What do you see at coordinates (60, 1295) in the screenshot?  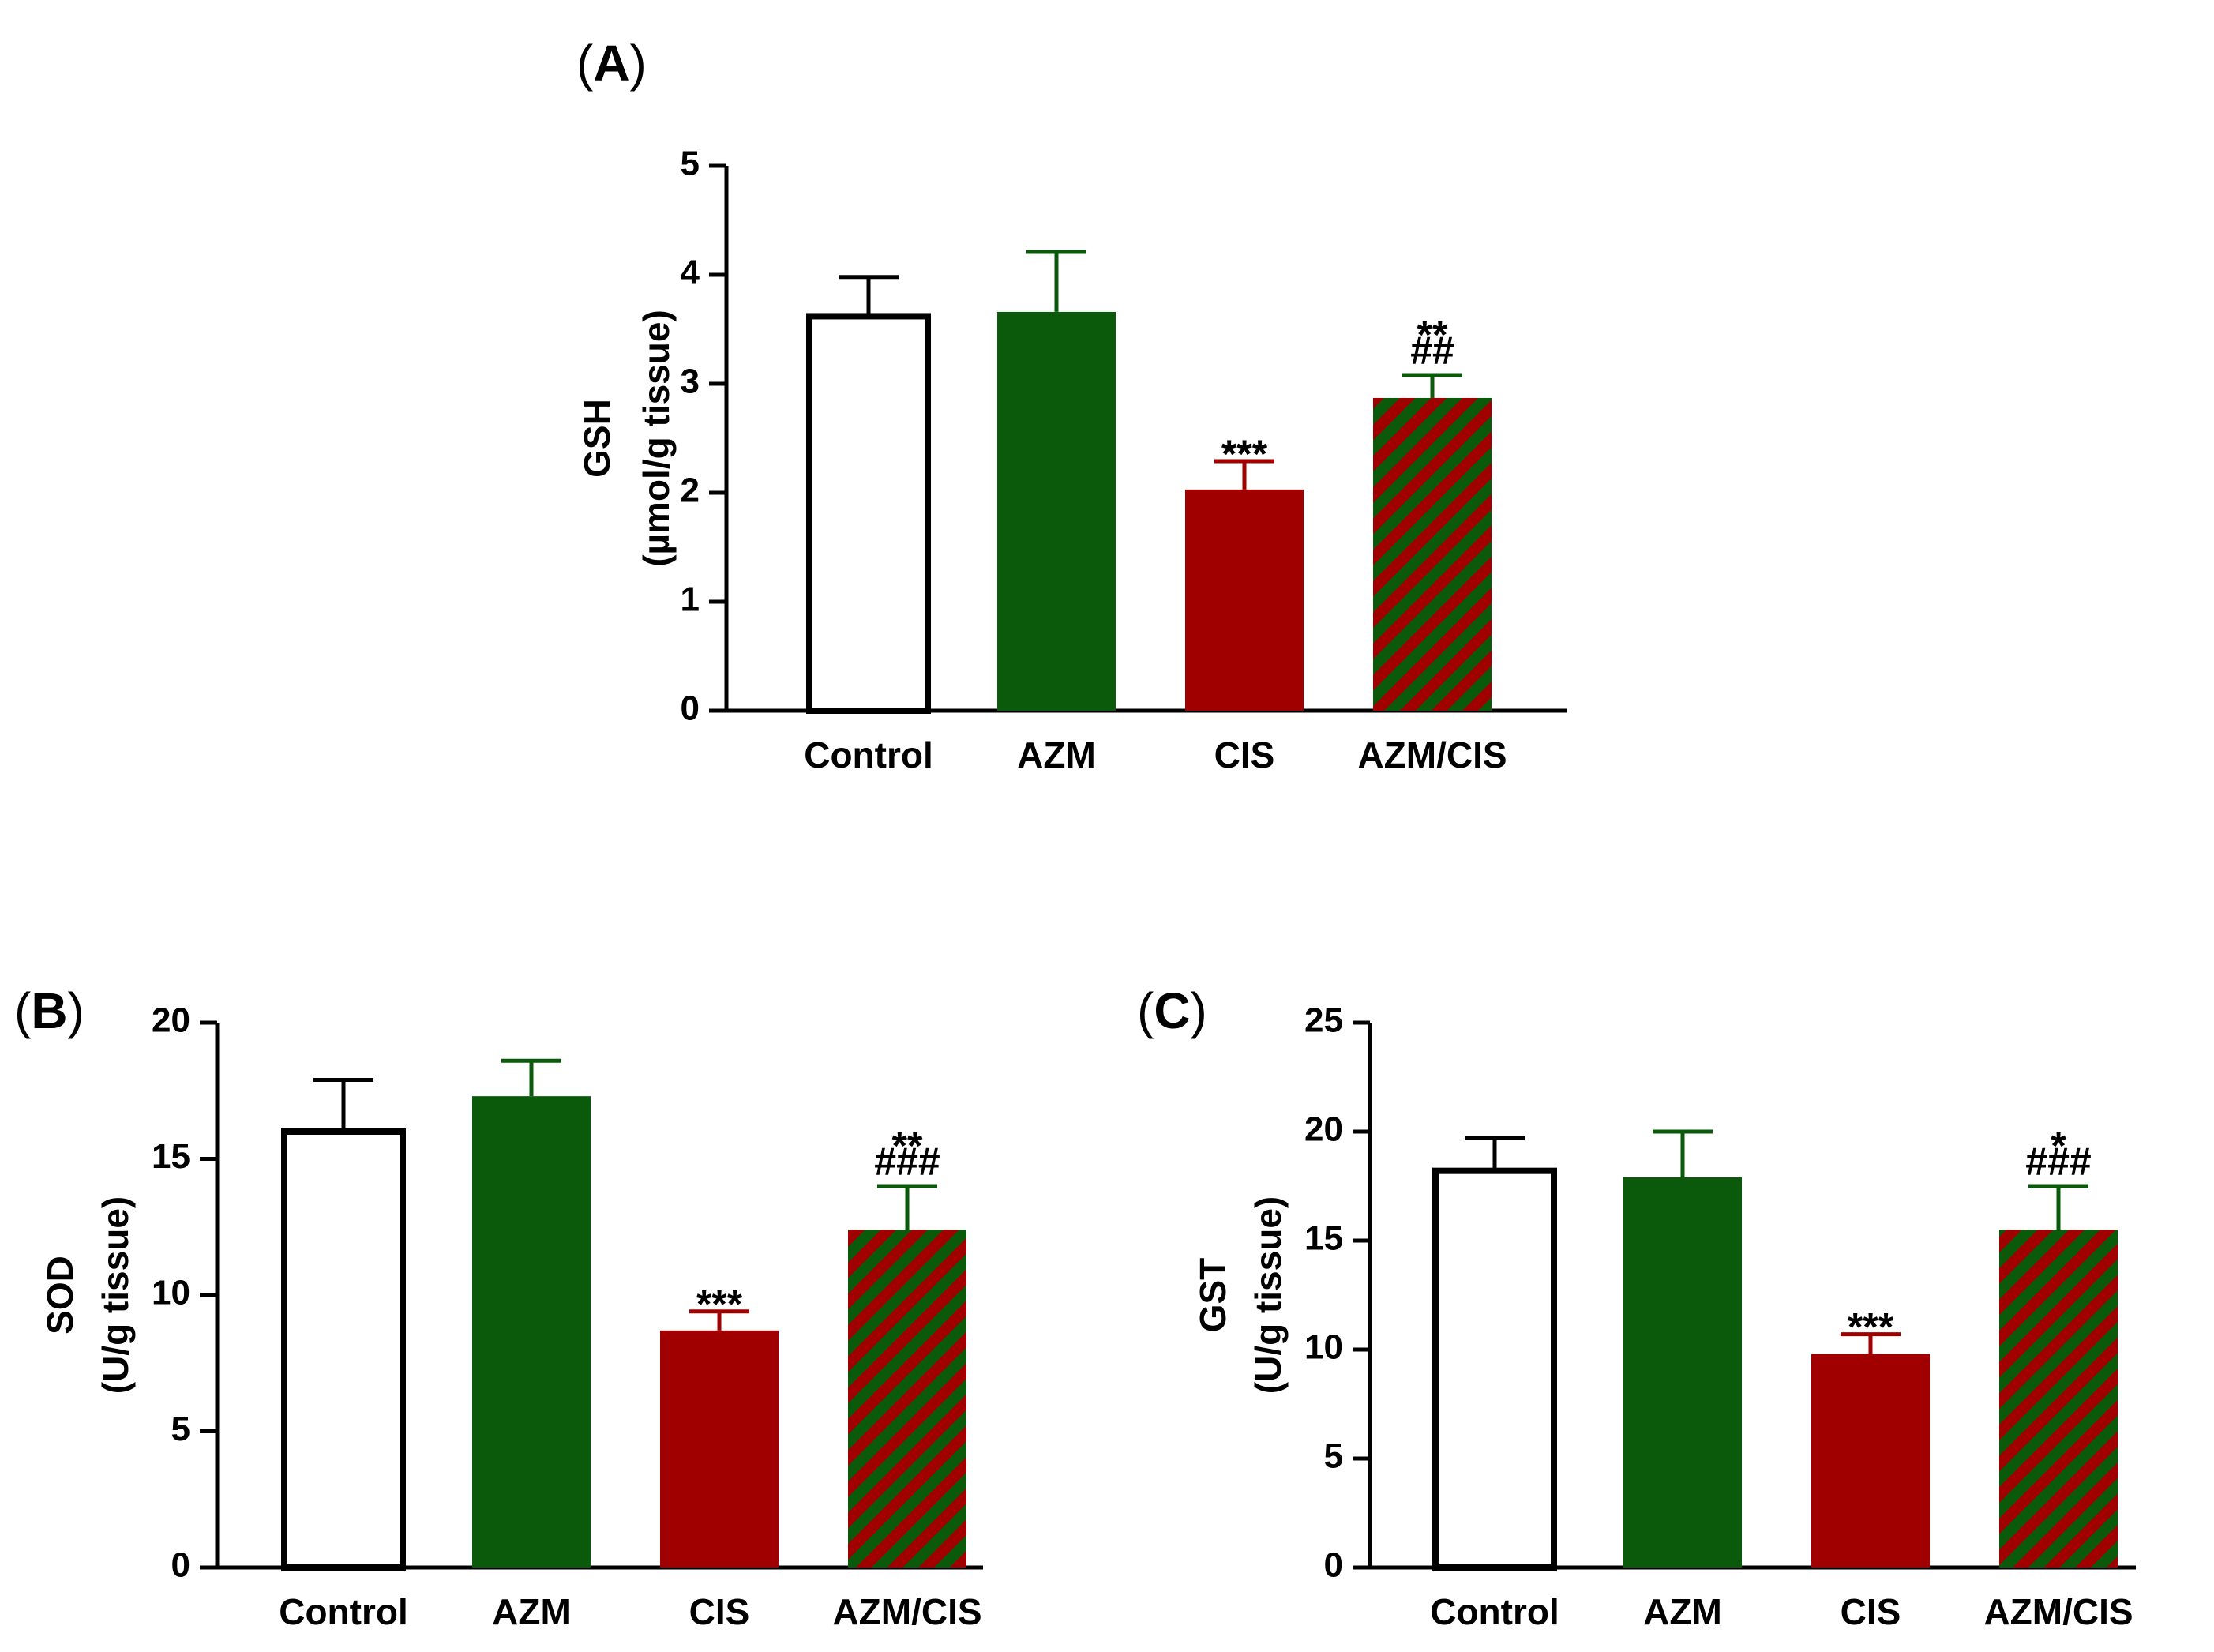 I see `y-axis-title: SOD` at bounding box center [60, 1295].